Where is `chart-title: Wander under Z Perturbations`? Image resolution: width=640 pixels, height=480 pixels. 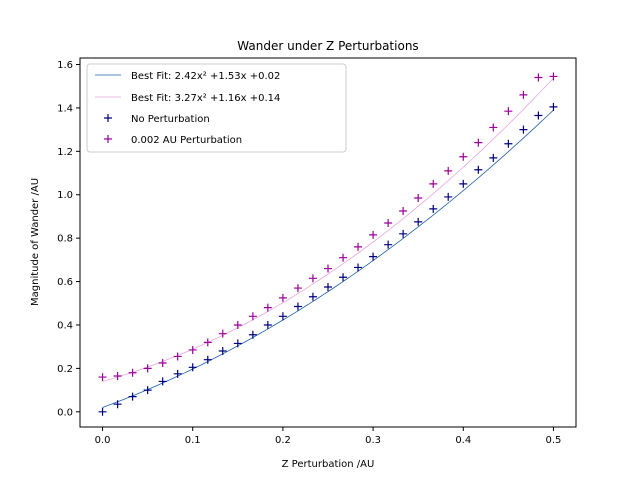 chart-title: Wander under Z Perturbations is located at coordinates (327, 46).